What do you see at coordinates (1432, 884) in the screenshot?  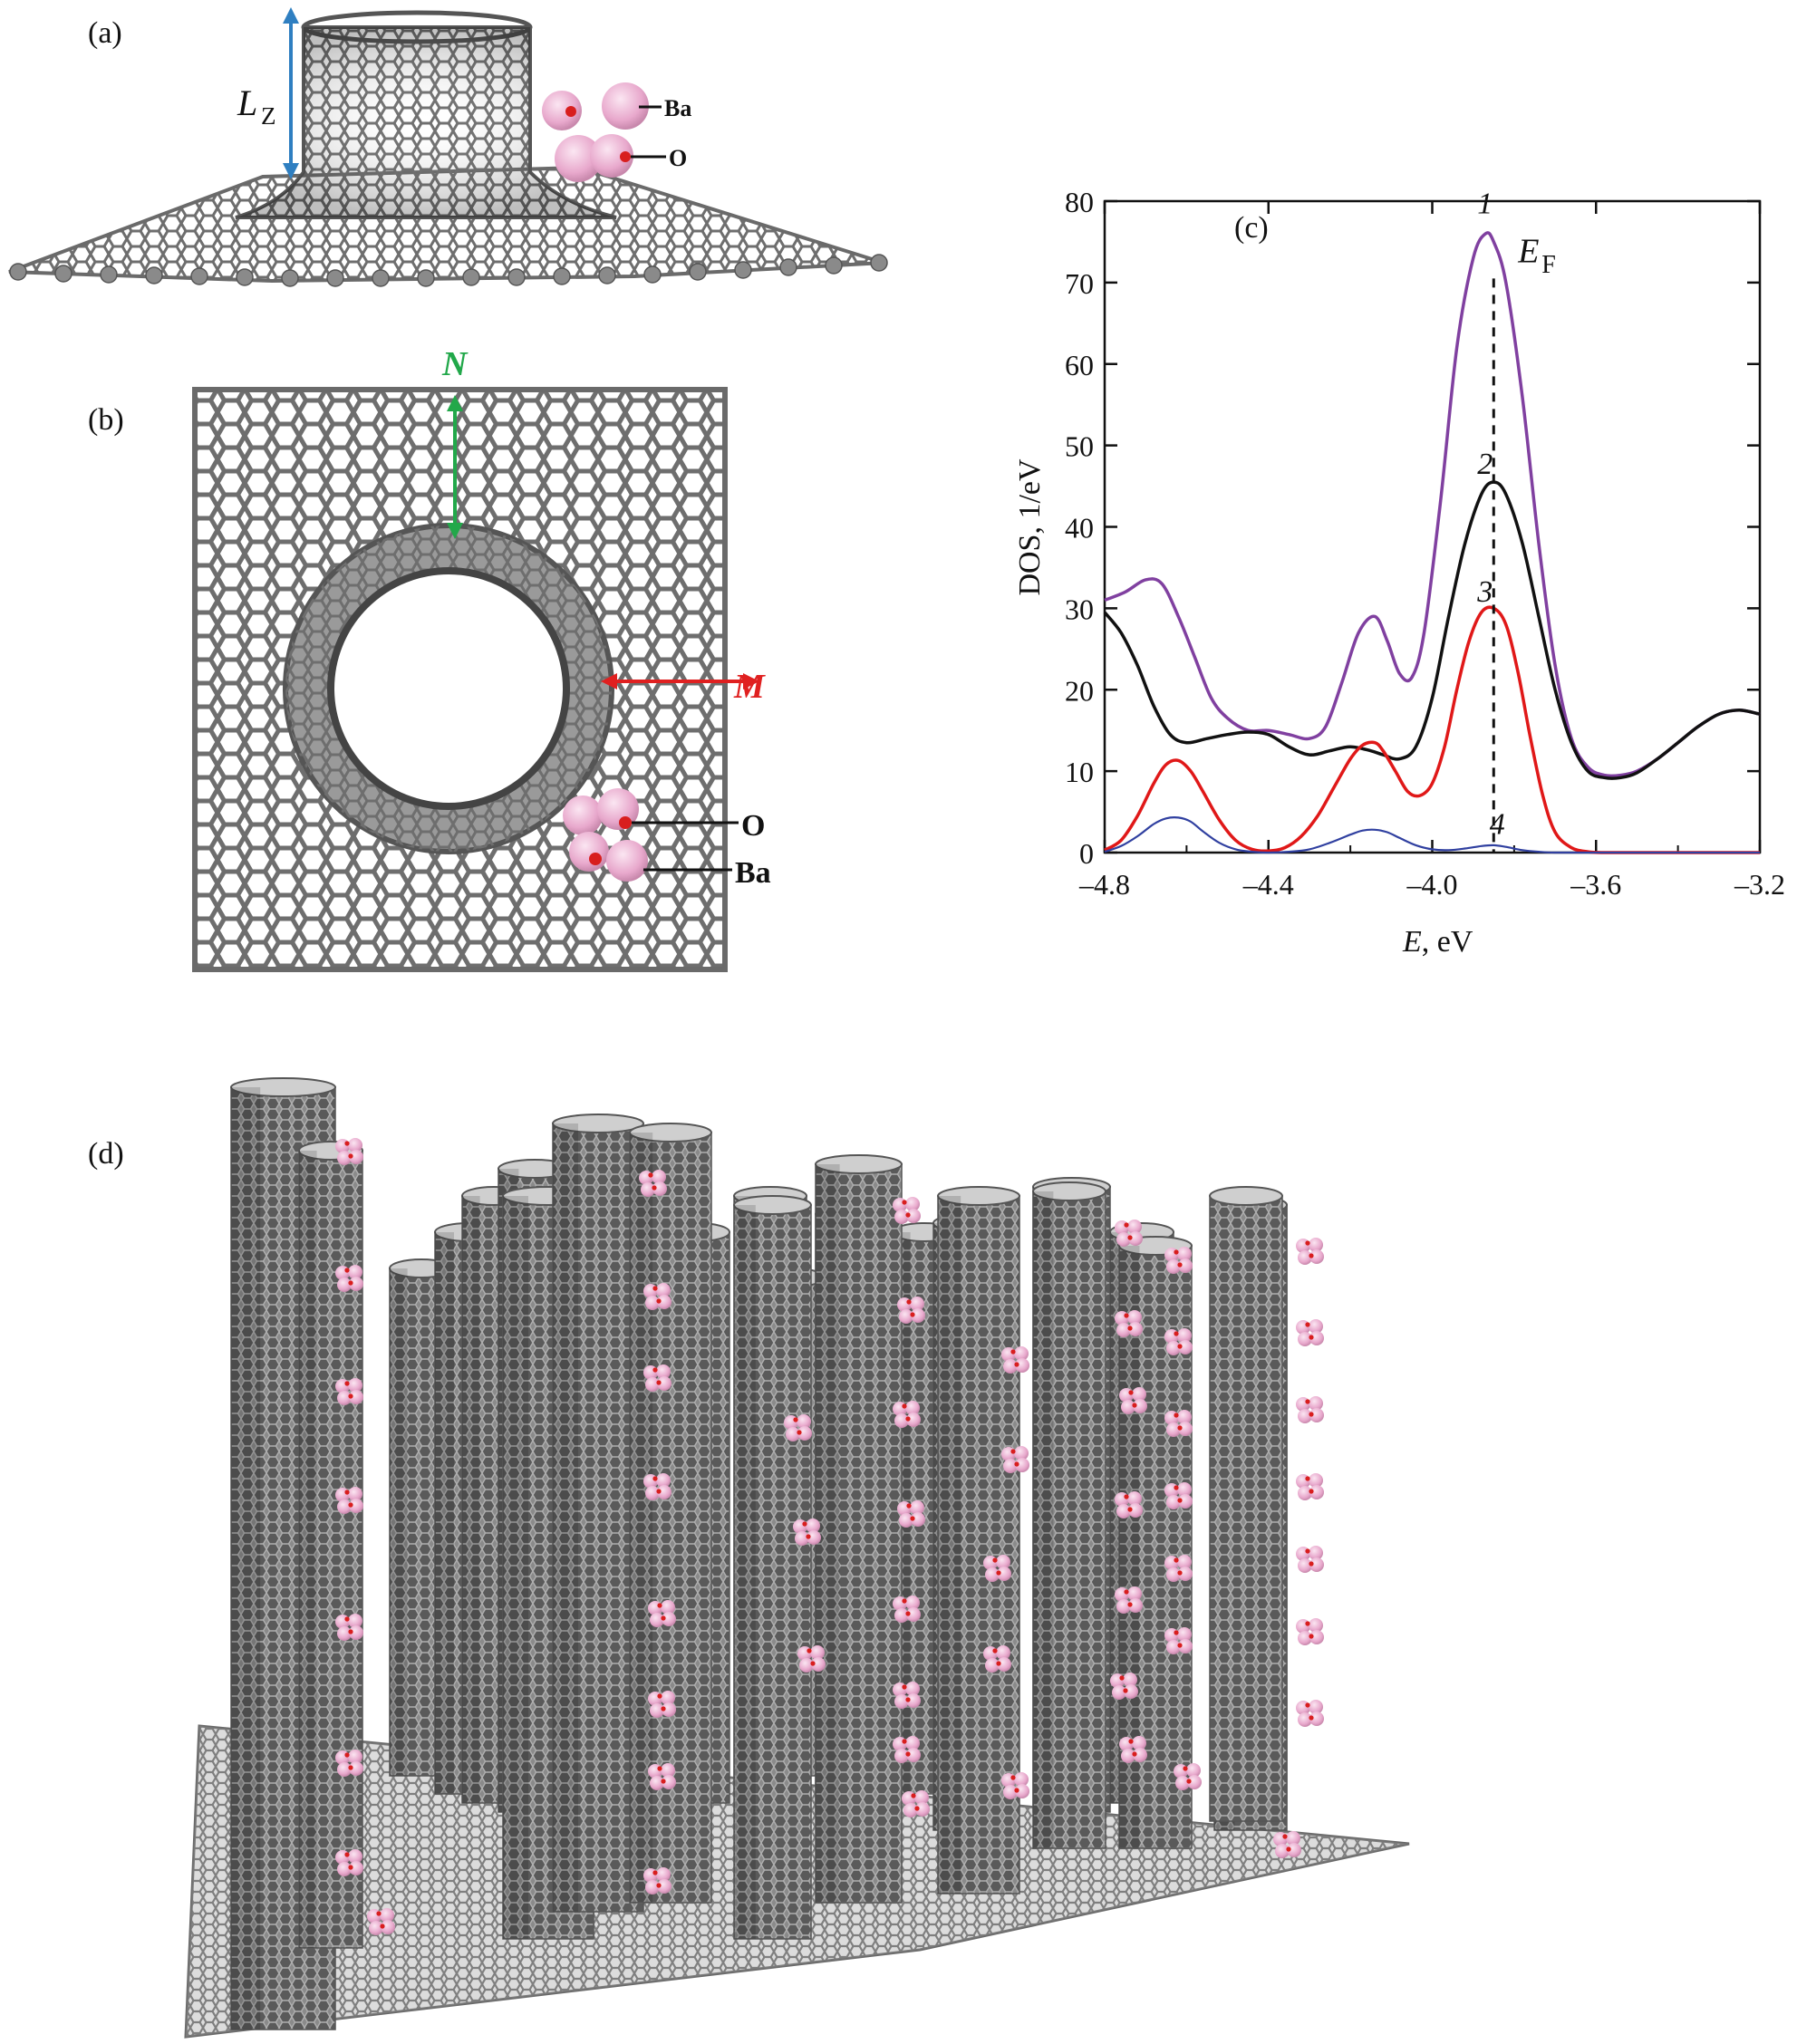 I see `x-tick-label: –4.0` at bounding box center [1432, 884].